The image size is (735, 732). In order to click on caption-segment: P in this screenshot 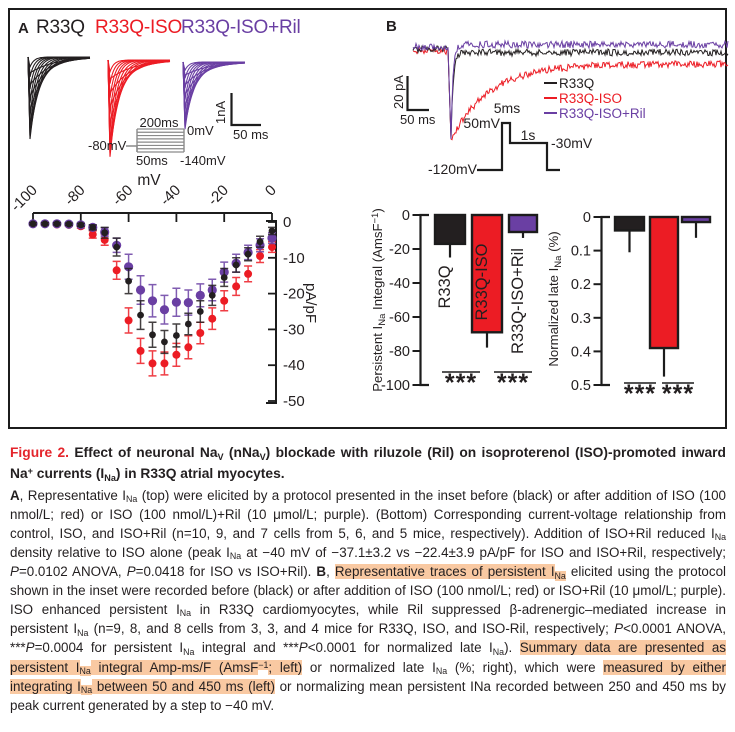, I will do `click(30, 648)`.